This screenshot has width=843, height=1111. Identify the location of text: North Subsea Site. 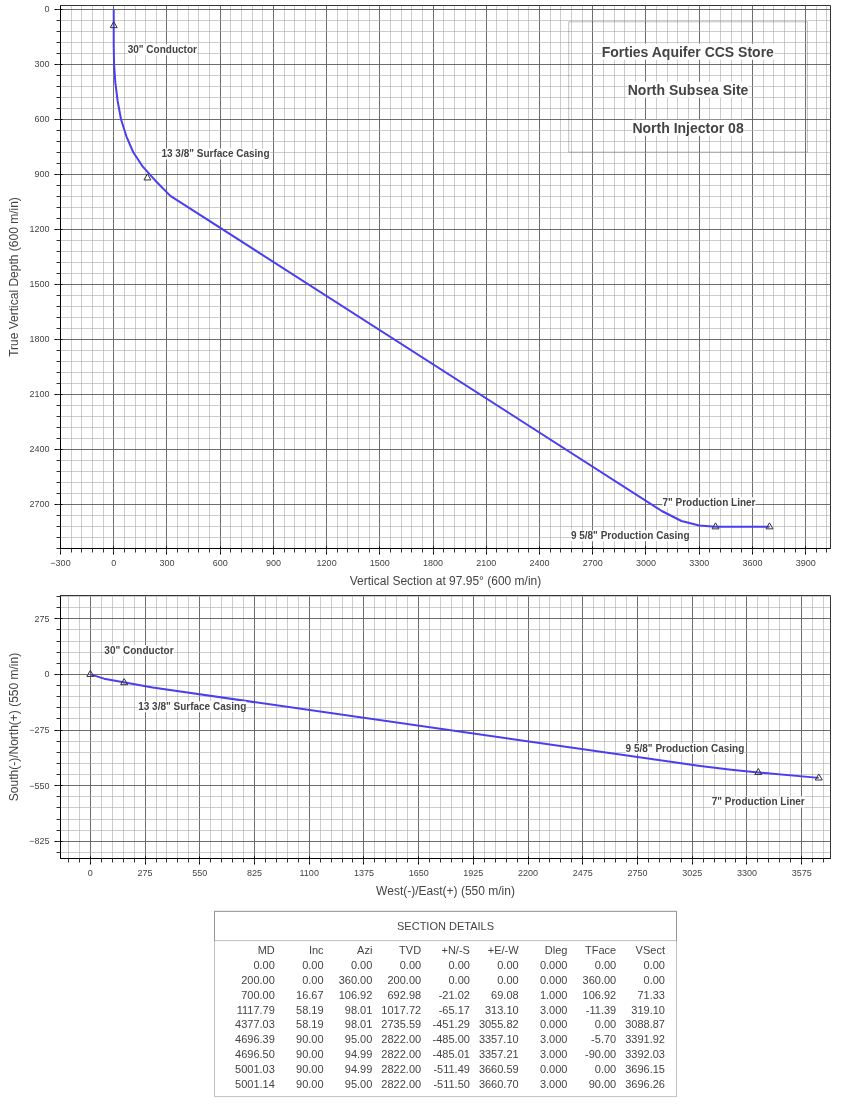
(688, 89).